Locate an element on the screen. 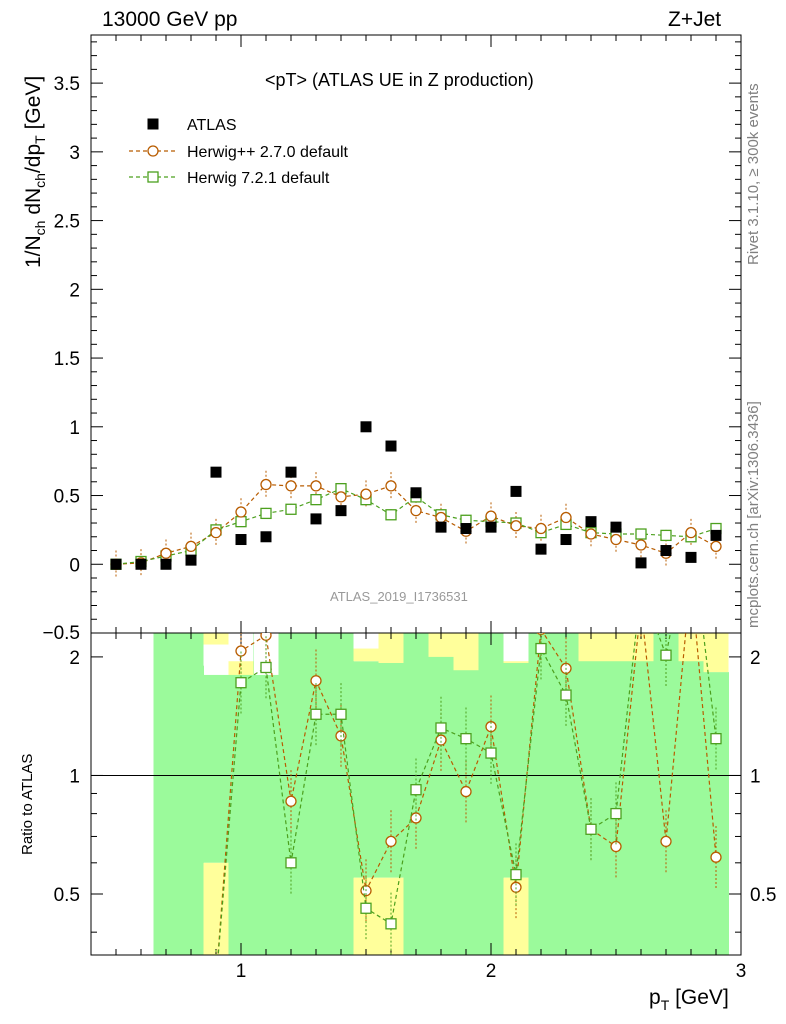  ratio-tick-label-left: 0.5 is located at coordinates (67, 895).